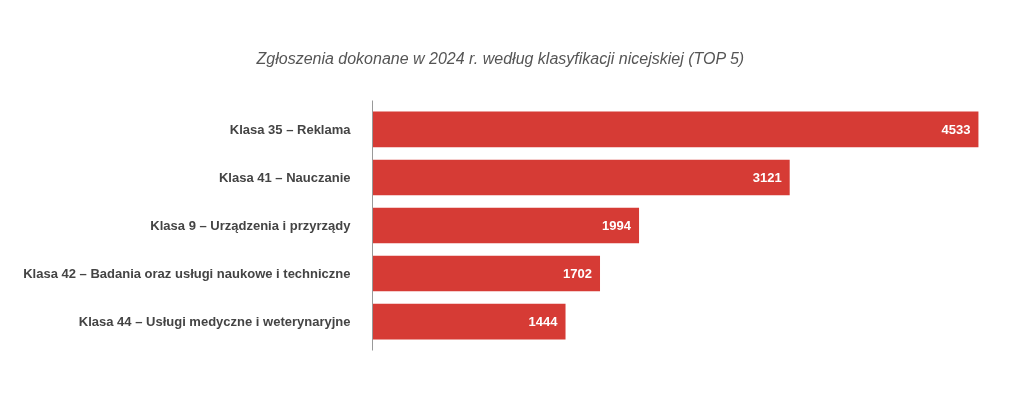 The image size is (1024, 397). Describe the element at coordinates (956, 129) in the screenshot. I see `data-label: 4533` at that location.